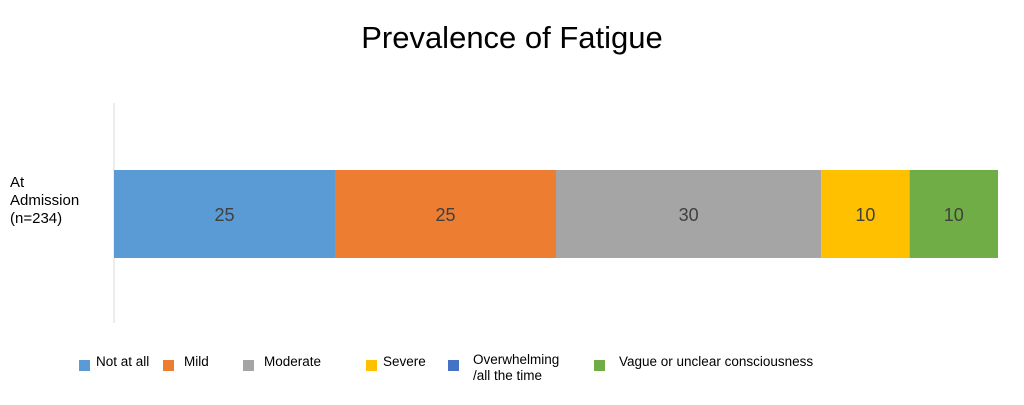 This screenshot has height=405, width=1024. What do you see at coordinates (123, 361) in the screenshot?
I see `legend-label: Not at all` at bounding box center [123, 361].